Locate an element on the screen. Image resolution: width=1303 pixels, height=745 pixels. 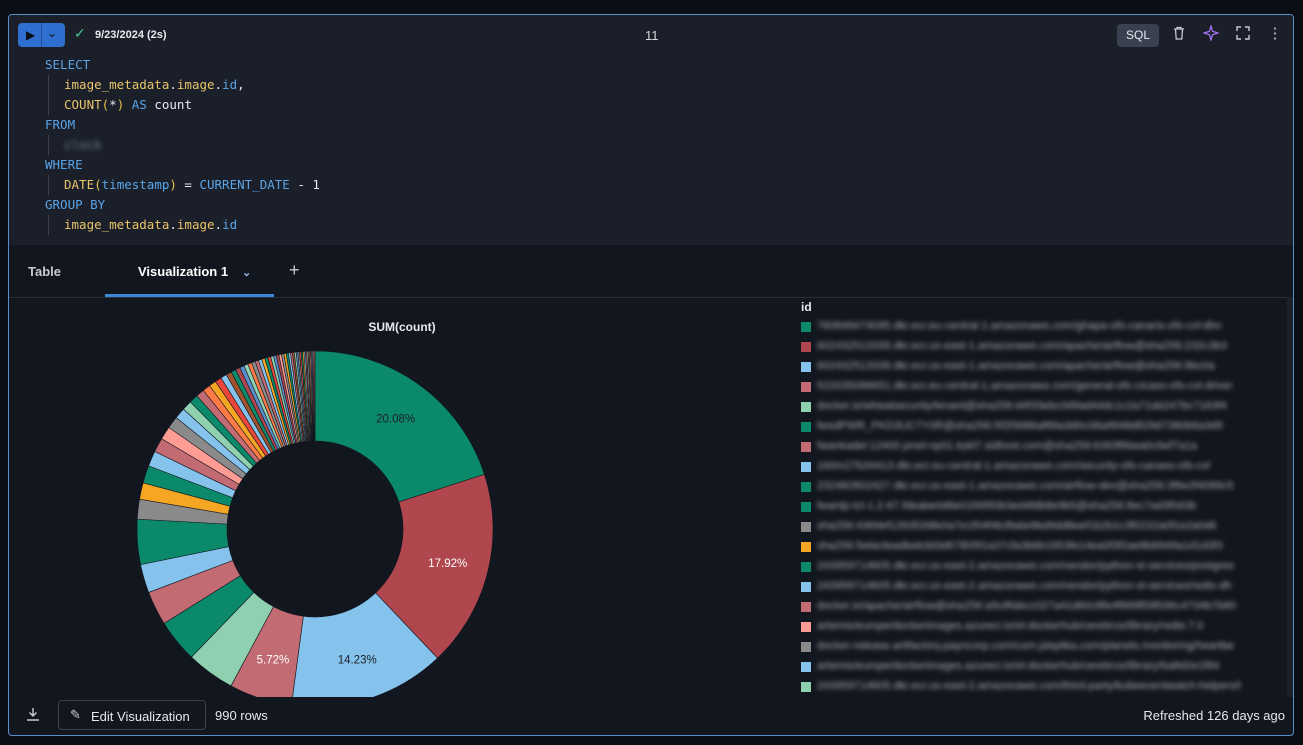
tab-table: Table is located at coordinates (44, 271).